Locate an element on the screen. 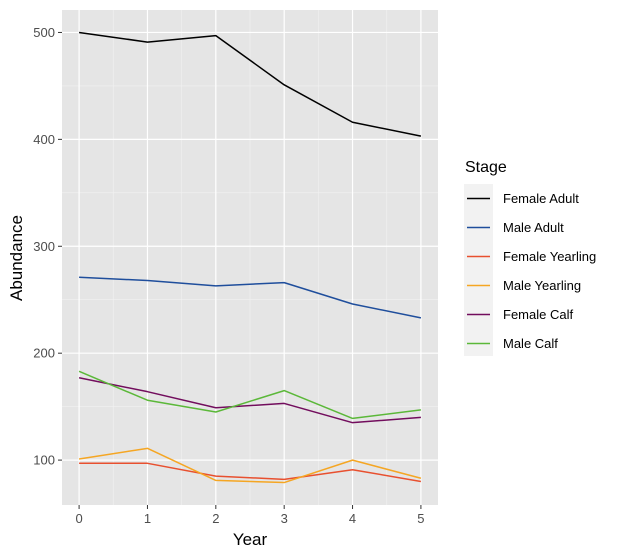 This screenshot has height=557, width=628. legend-label-male-yearling: Male Yearling is located at coordinates (542, 285).